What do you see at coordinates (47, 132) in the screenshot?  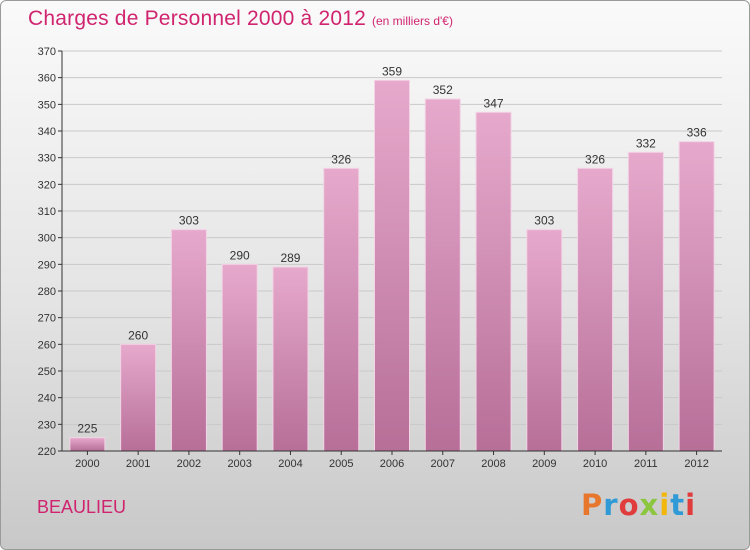 I see `y-tick-label: 340` at bounding box center [47, 132].